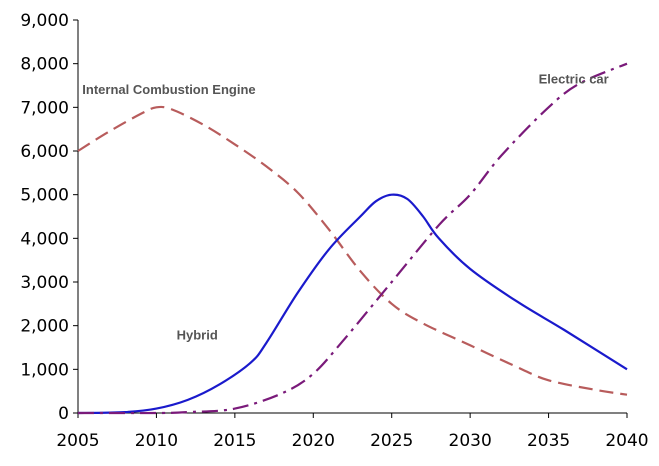 This screenshot has width=659, height=466. Describe the element at coordinates (574, 78) in the screenshot. I see `series-label: Electric car` at that location.